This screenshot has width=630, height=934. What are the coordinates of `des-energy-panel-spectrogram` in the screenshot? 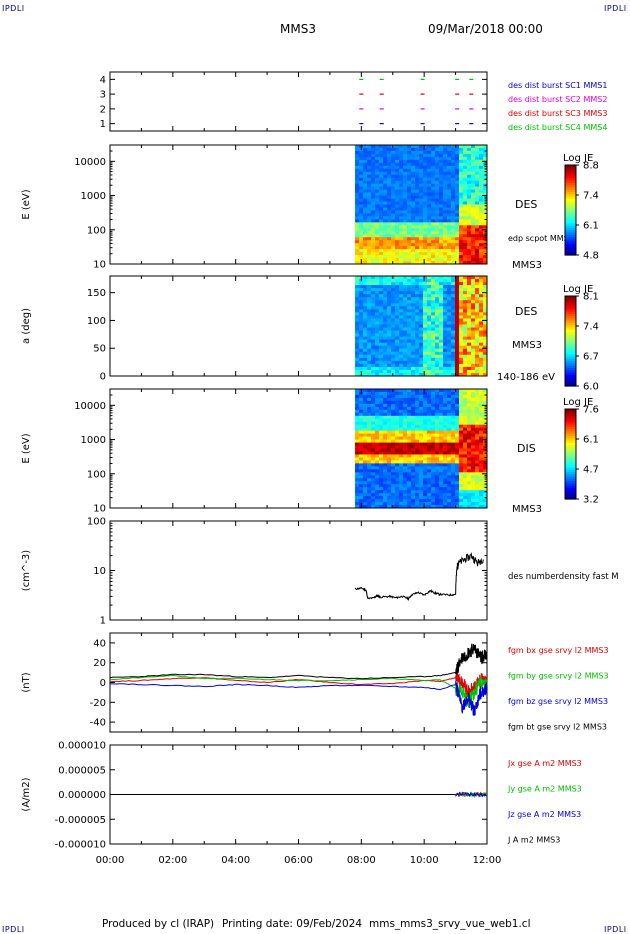 It's located at (421, 205).